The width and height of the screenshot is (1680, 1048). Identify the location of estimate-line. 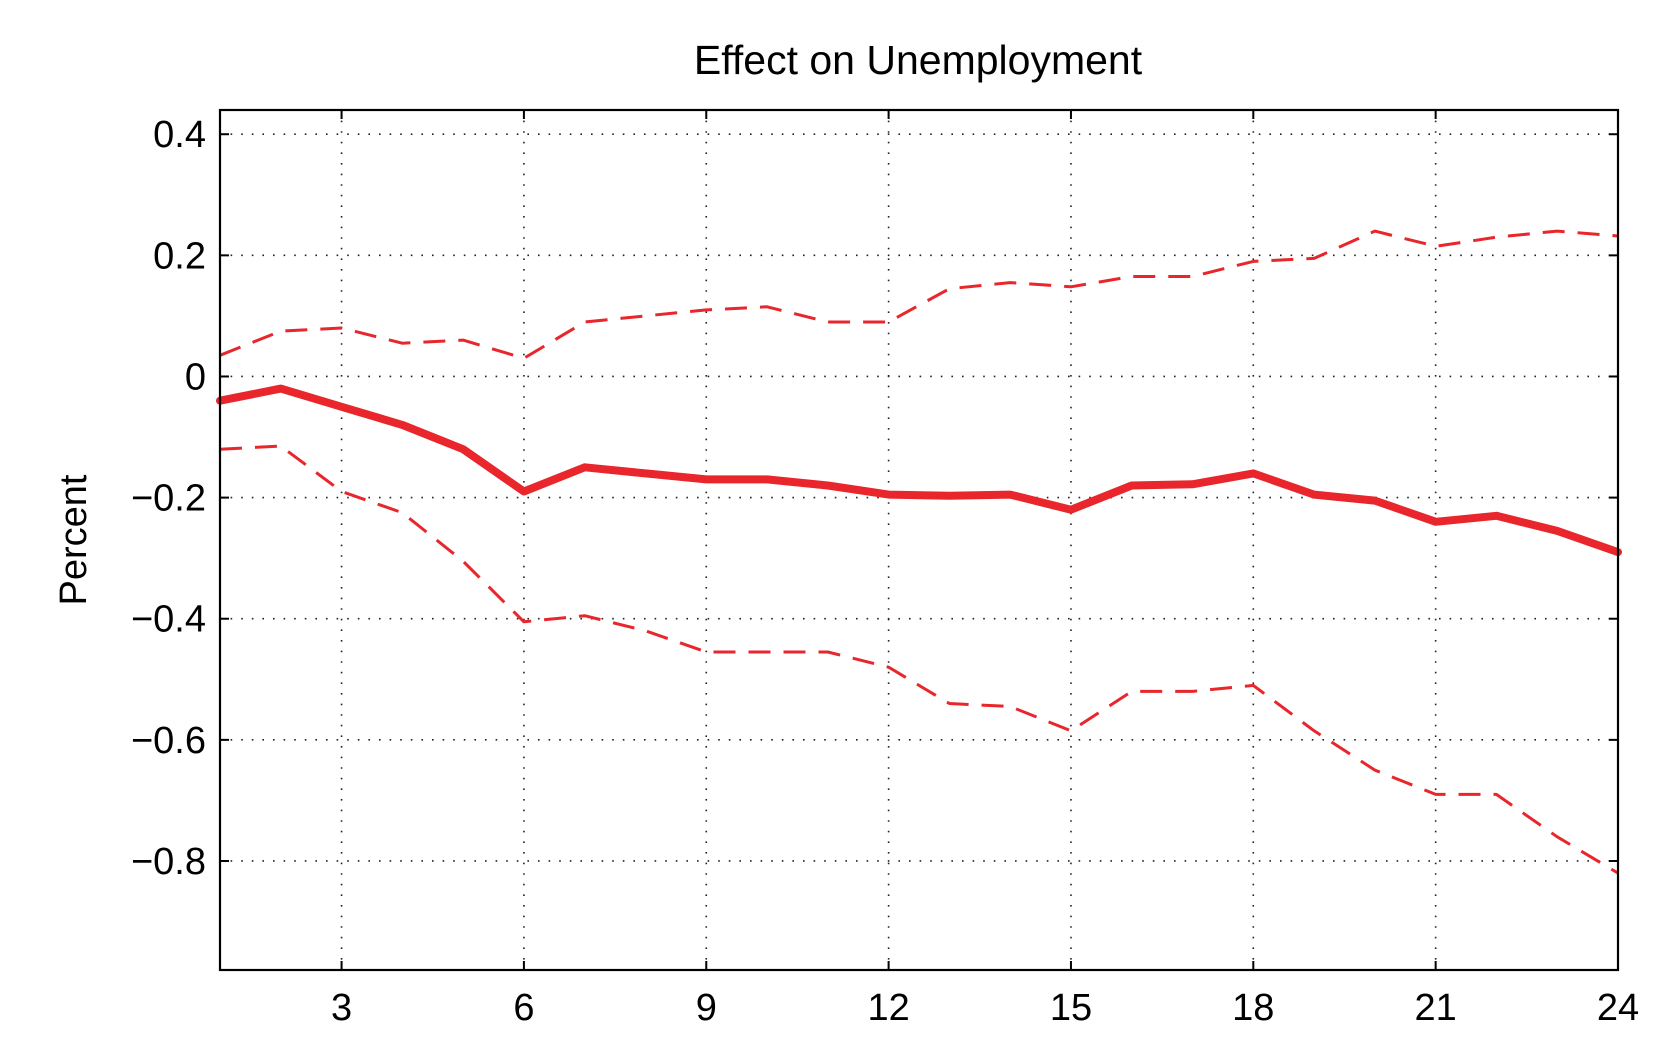
(919, 470).